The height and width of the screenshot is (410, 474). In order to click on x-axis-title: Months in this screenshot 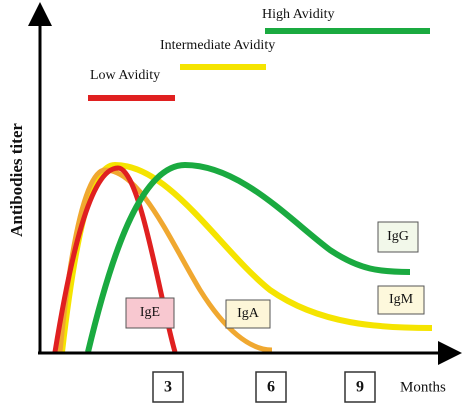, I will do `click(423, 387)`.